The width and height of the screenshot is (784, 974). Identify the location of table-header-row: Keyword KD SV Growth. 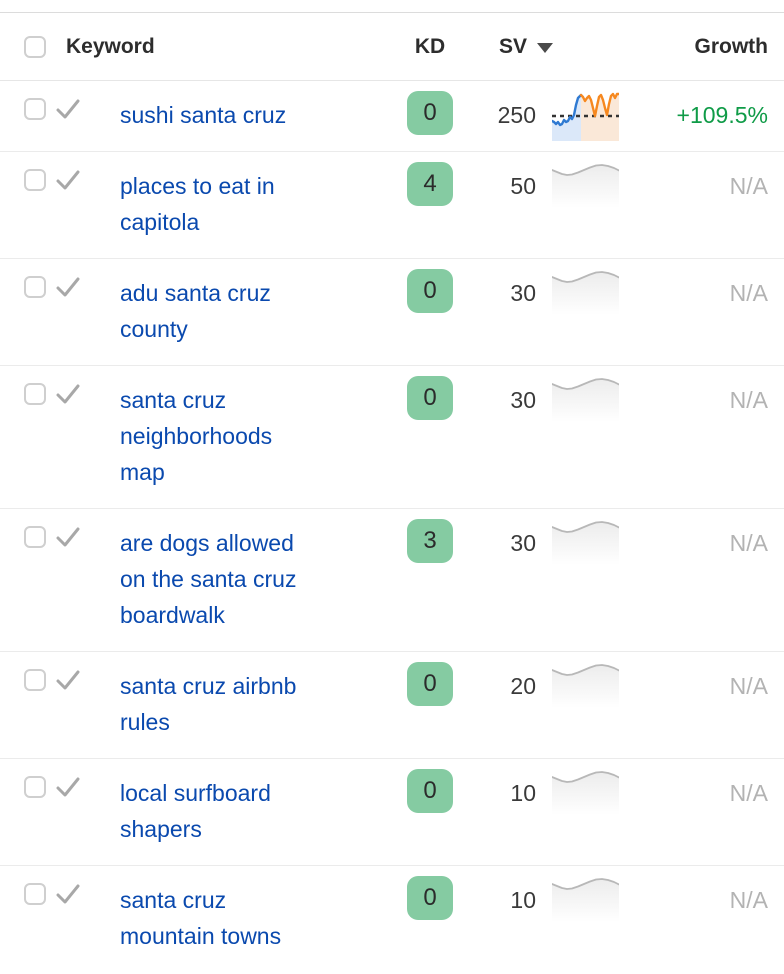
(392, 47).